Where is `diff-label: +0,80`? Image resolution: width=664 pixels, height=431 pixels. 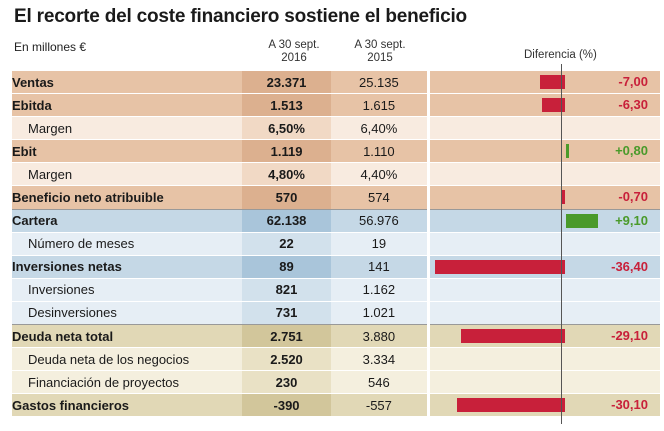 diff-label: +0,80 is located at coordinates (631, 151).